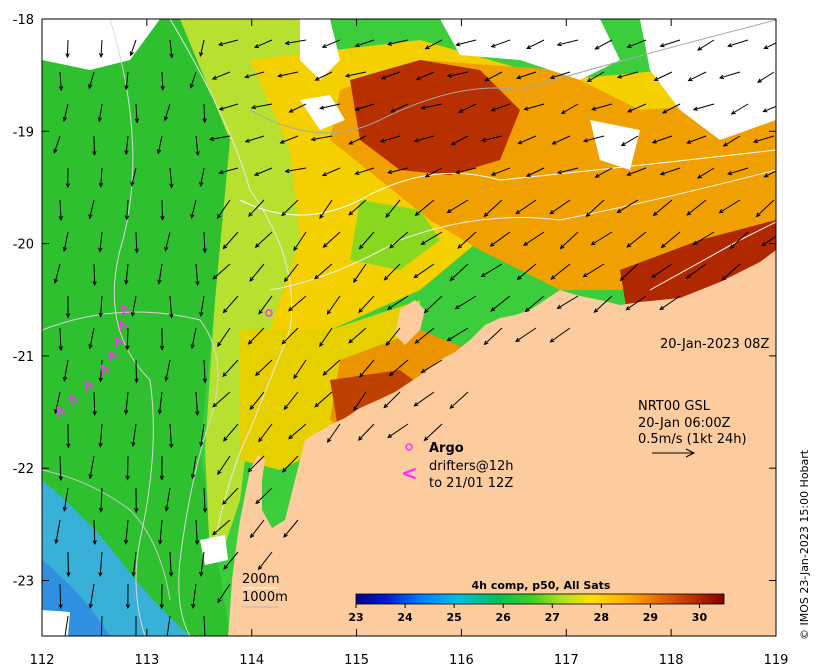  What do you see at coordinates (409, 473) in the screenshot?
I see `drifter-legend-icon: <` at bounding box center [409, 473].